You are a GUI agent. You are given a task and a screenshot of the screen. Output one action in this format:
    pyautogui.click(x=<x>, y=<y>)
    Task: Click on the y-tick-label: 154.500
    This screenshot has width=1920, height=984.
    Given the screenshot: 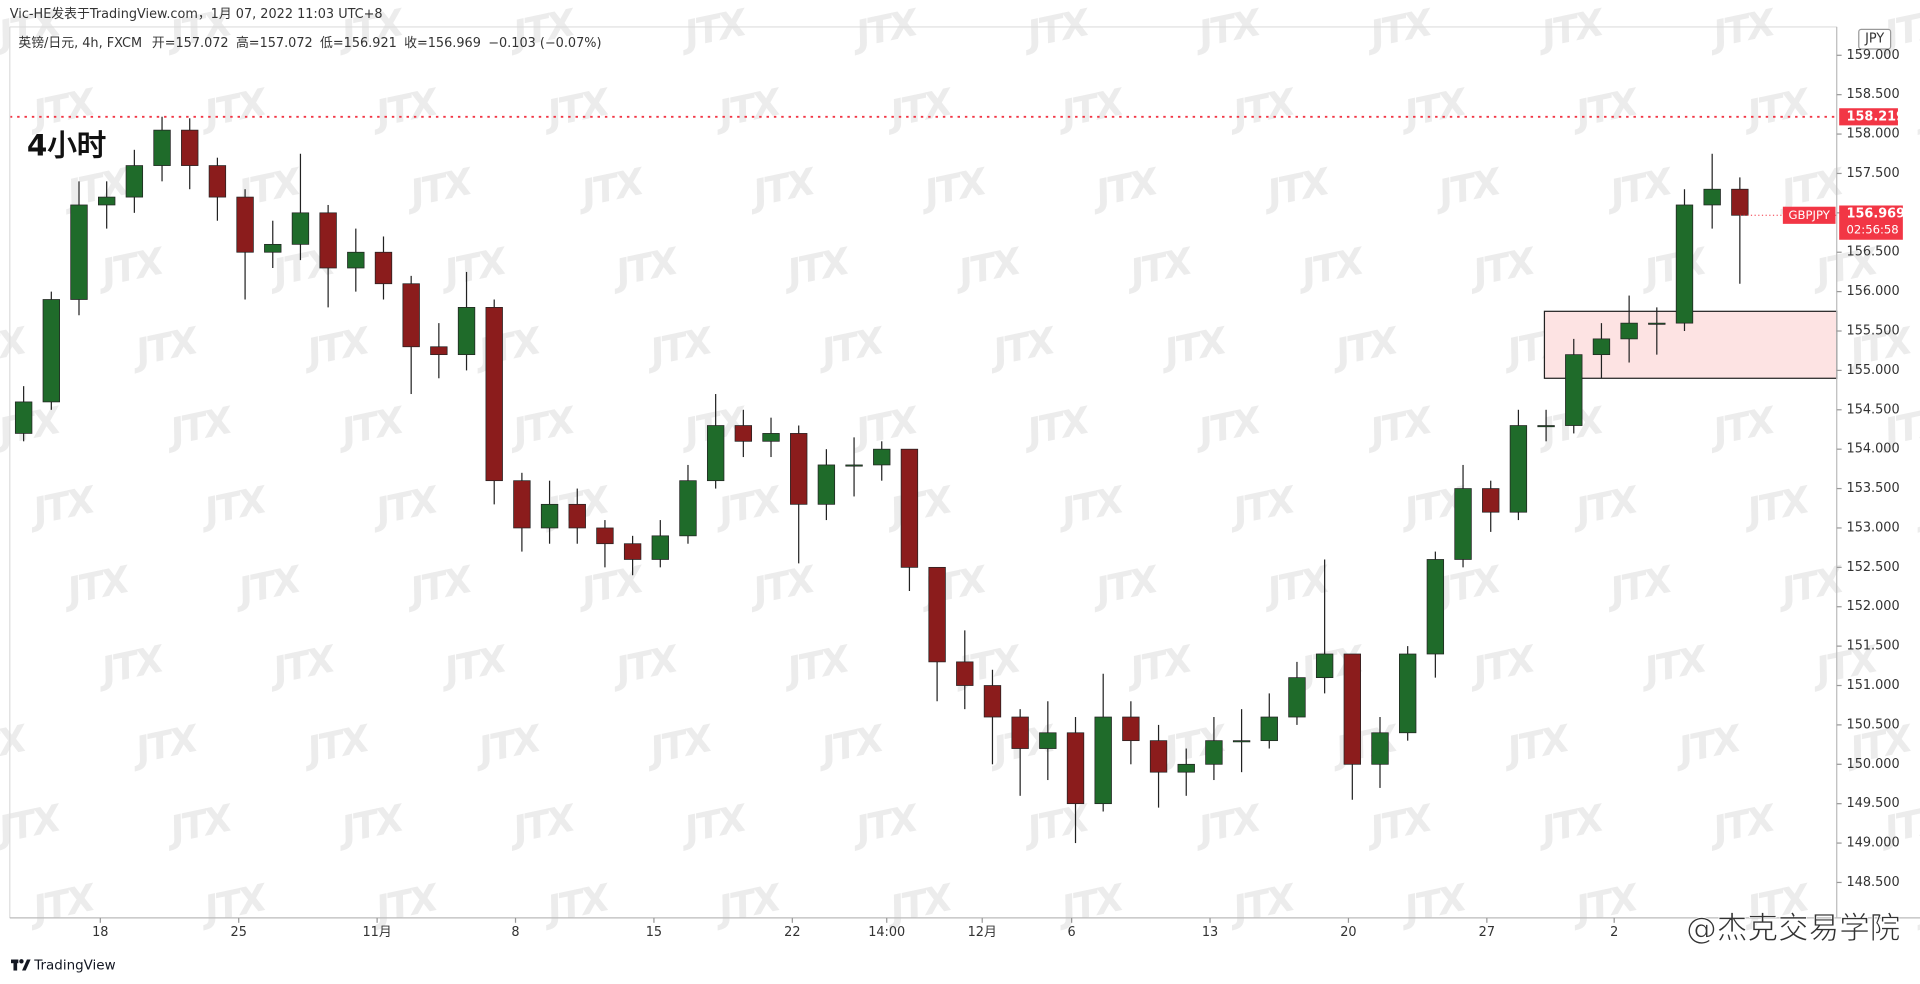 What is the action you would take?
    pyautogui.click(x=1873, y=409)
    